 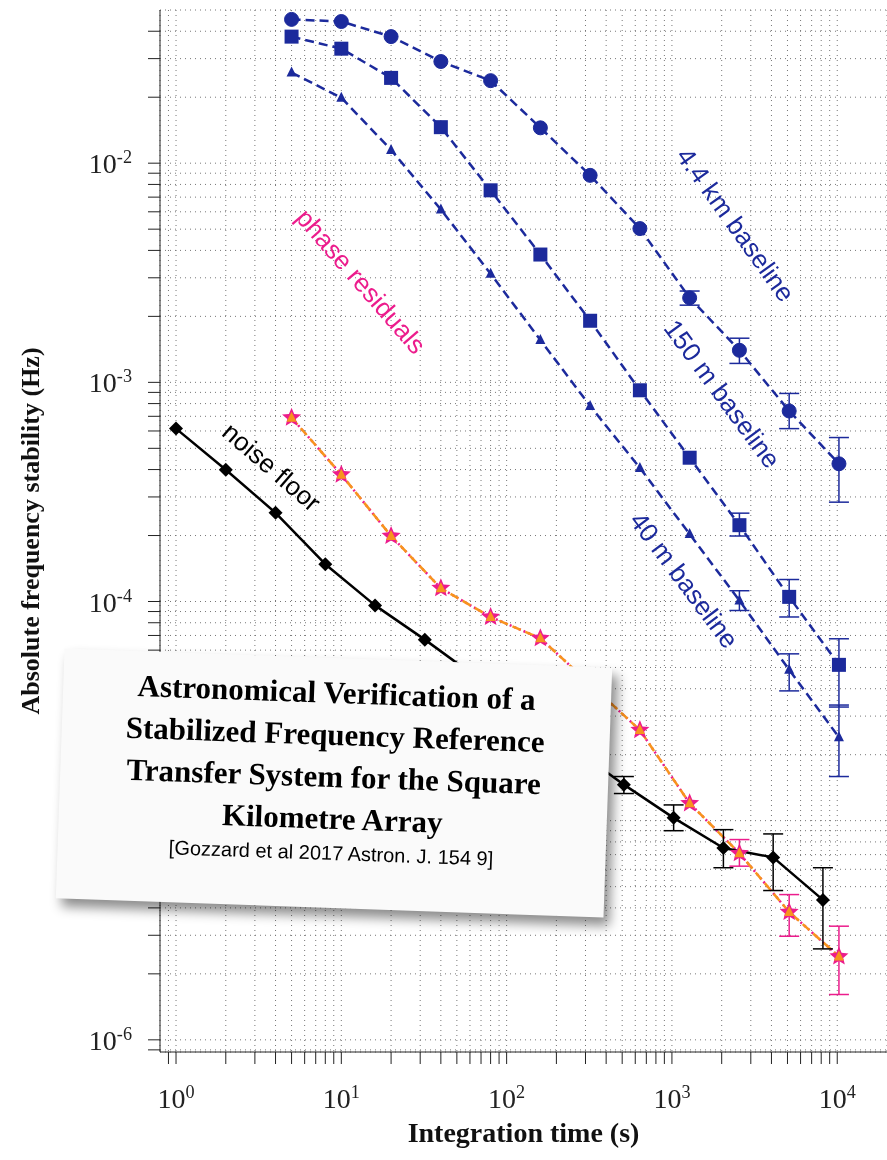 I want to click on x-tick-label: 10$^{4}$, so click(x=837, y=1098).